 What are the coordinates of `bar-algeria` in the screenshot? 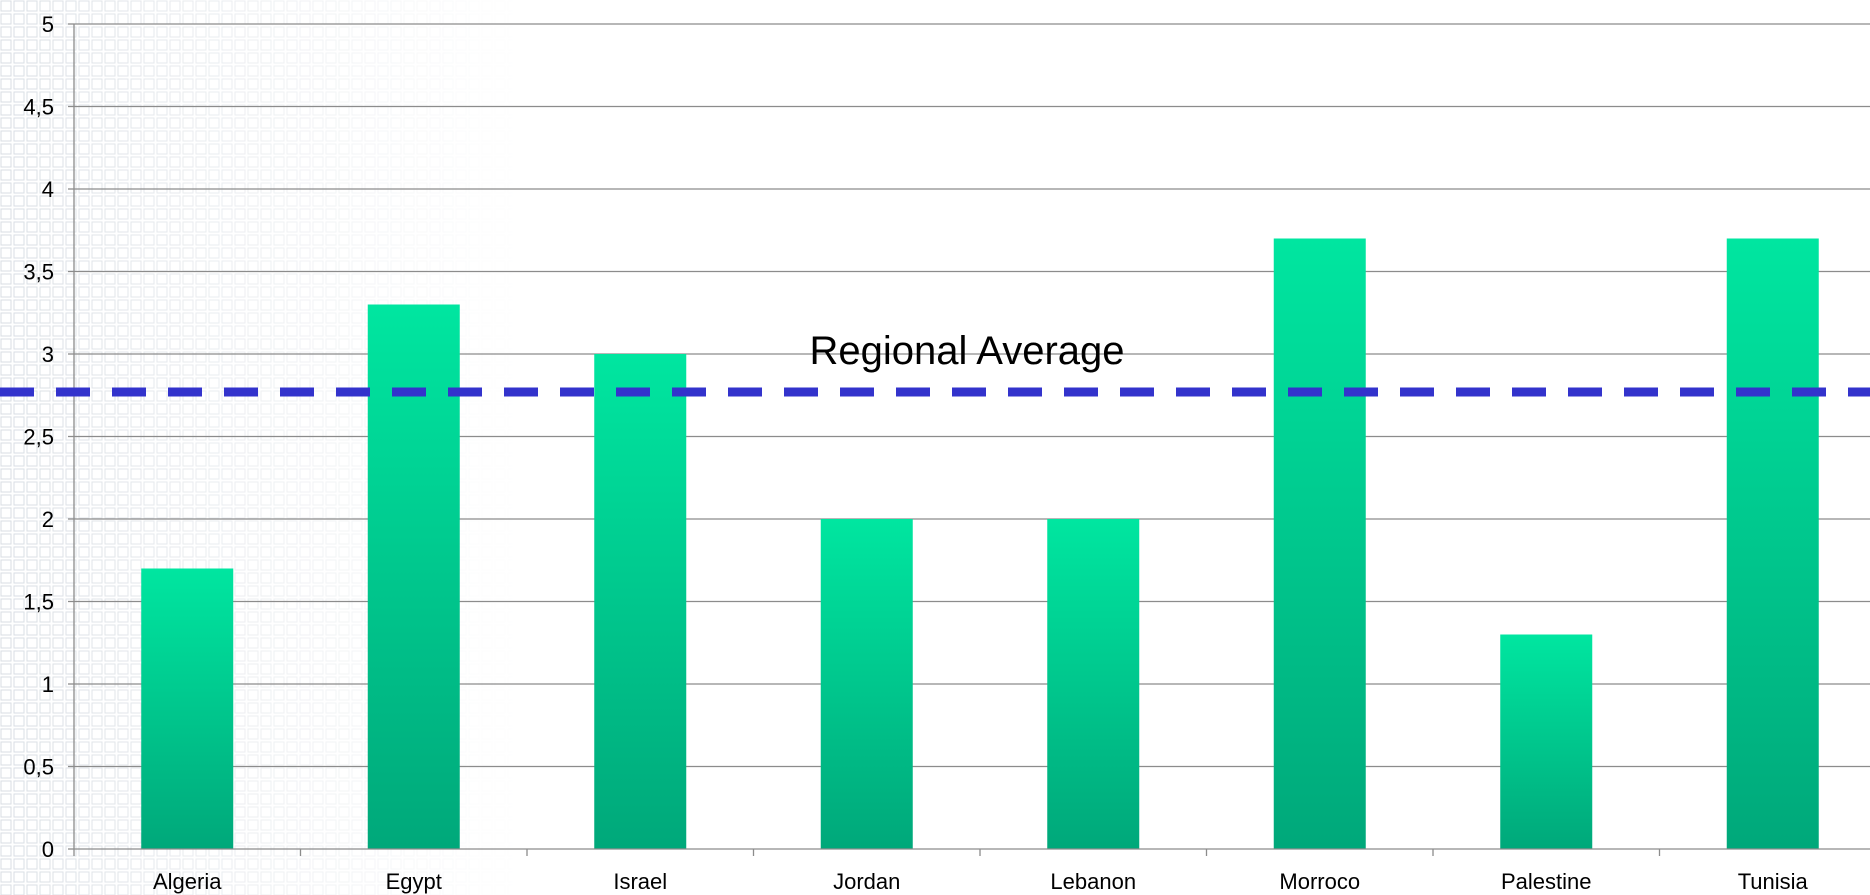 It's located at (187, 708).